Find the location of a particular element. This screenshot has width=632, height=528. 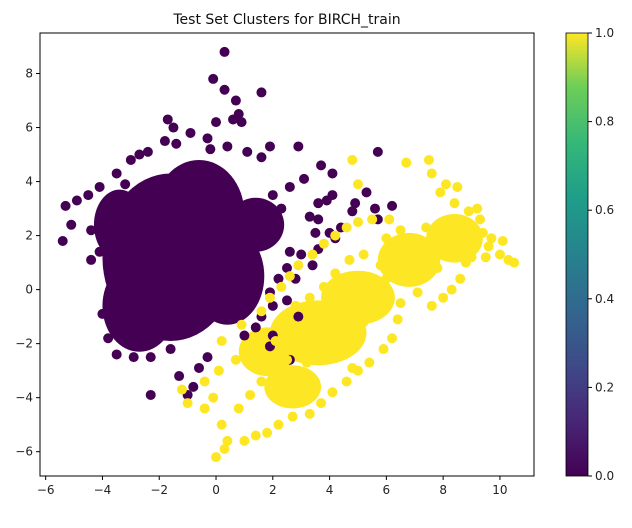

x-tick-label: 0 is located at coordinates (216, 490).